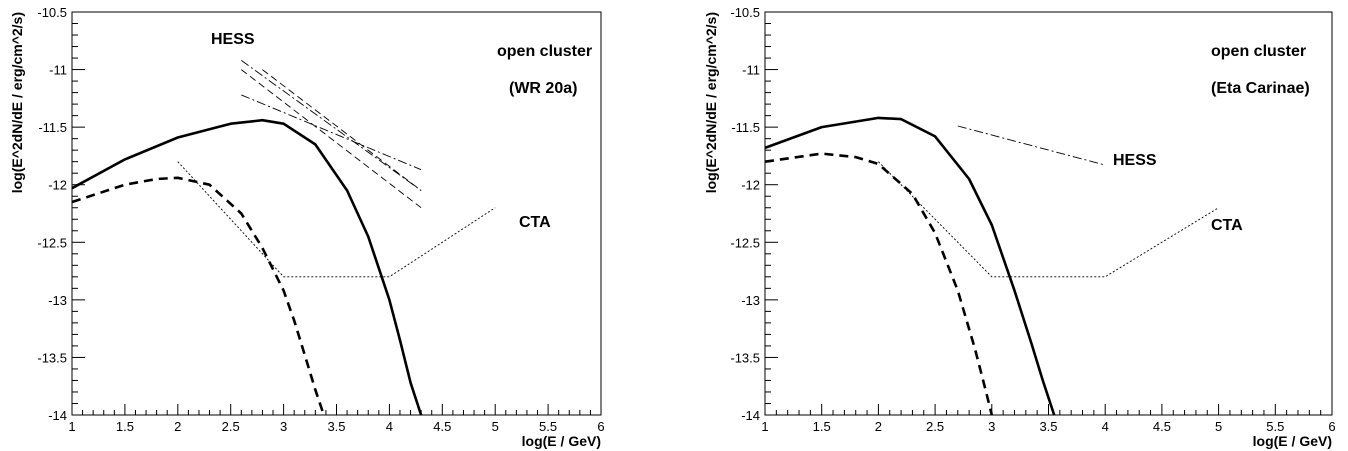  What do you see at coordinates (543, 88) in the screenshot?
I see `annotation-source-name: (WR 20a)` at bounding box center [543, 88].